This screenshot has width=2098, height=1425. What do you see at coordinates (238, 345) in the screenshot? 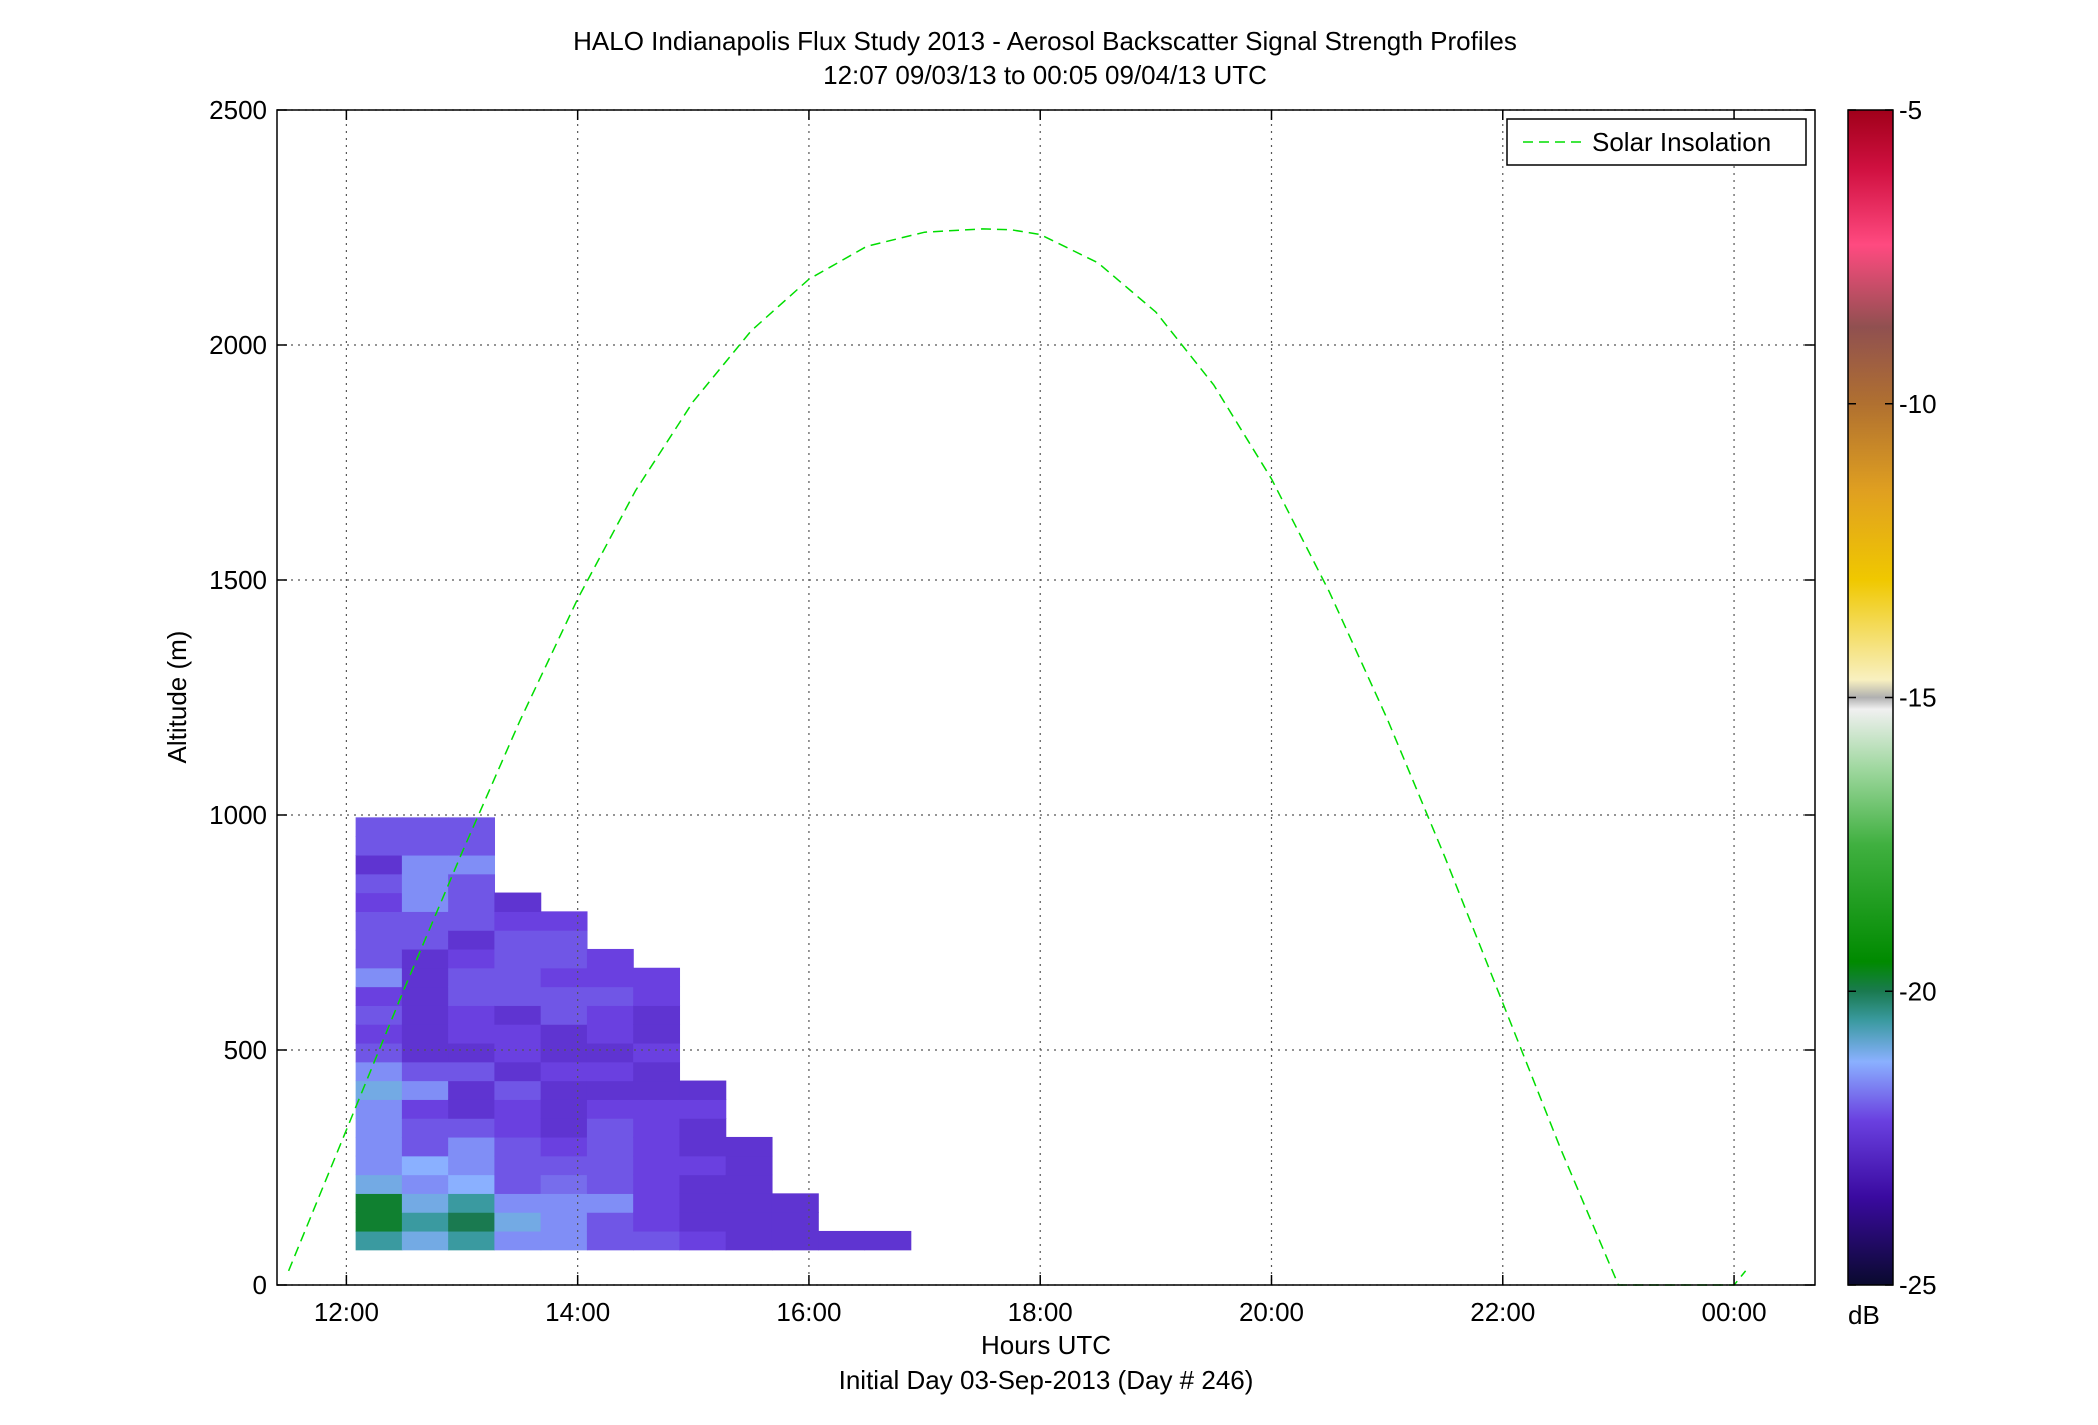
I see `y-tick-label: 2000` at bounding box center [238, 345].